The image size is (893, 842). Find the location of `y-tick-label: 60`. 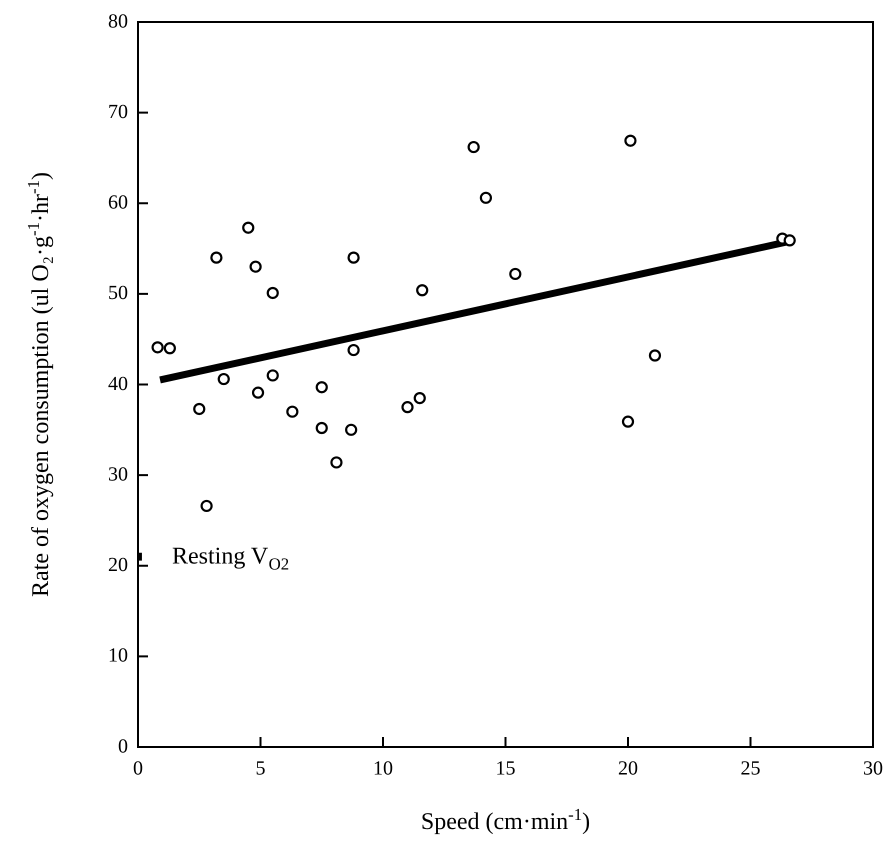

y-tick-label: 60 is located at coordinates (118, 203).